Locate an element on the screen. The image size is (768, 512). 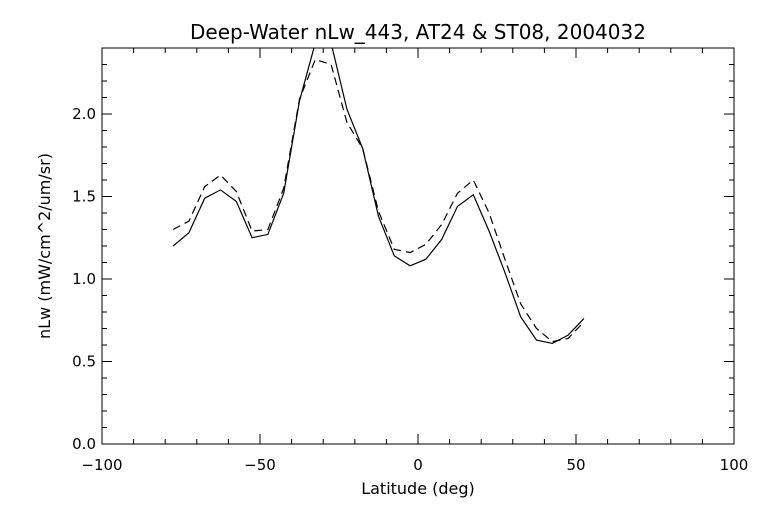
x-tick-labels: −100 −50 0 50 100 is located at coordinates (414, 465).